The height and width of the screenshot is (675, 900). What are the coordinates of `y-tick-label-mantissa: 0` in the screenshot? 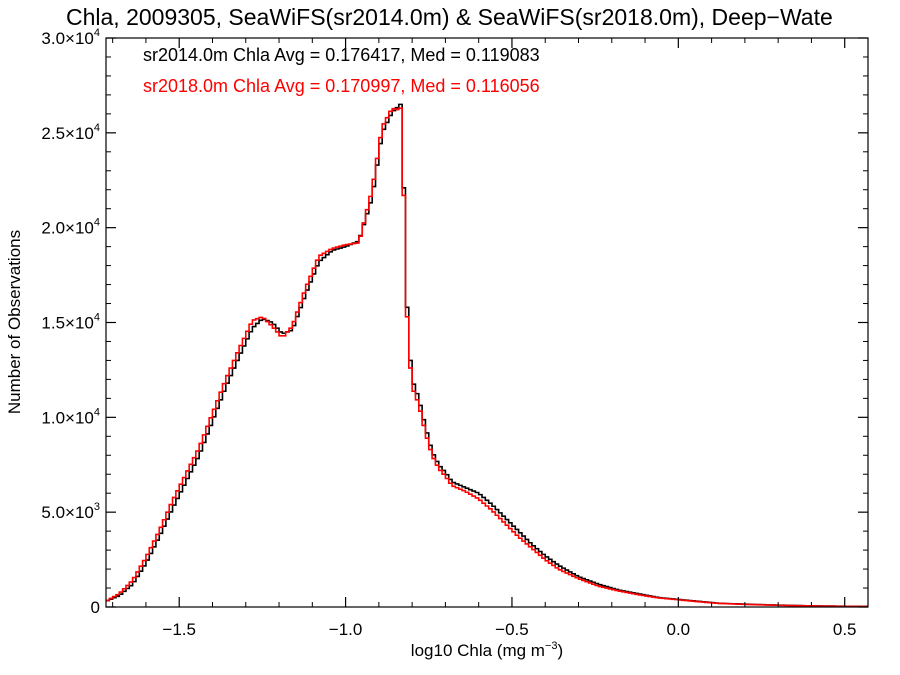 It's located at (95, 607).